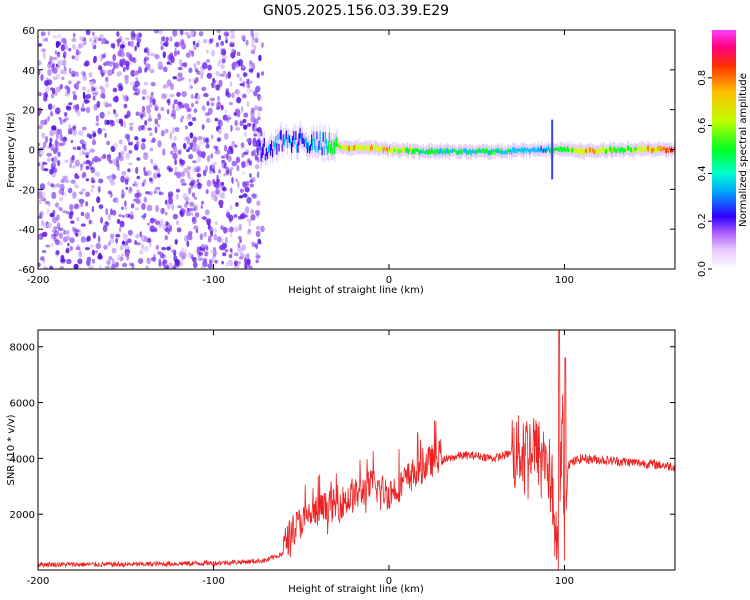 The height and width of the screenshot is (600, 750). Describe the element at coordinates (38, 581) in the screenshot. I see `bottom-x-tick-label: -200` at that location.